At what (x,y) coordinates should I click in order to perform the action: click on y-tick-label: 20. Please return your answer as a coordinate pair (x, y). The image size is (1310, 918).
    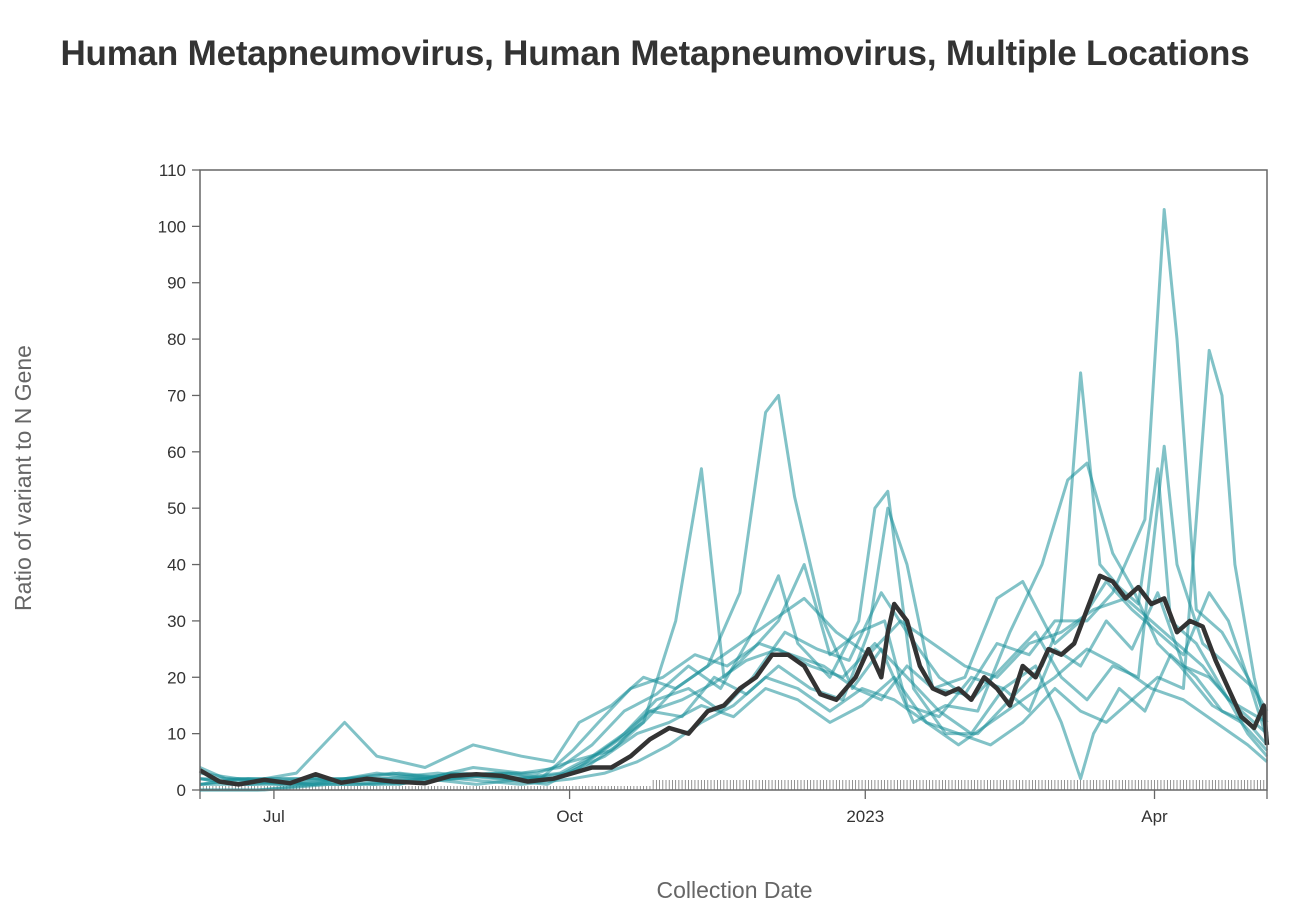
    Looking at the image, I should click on (176, 677).